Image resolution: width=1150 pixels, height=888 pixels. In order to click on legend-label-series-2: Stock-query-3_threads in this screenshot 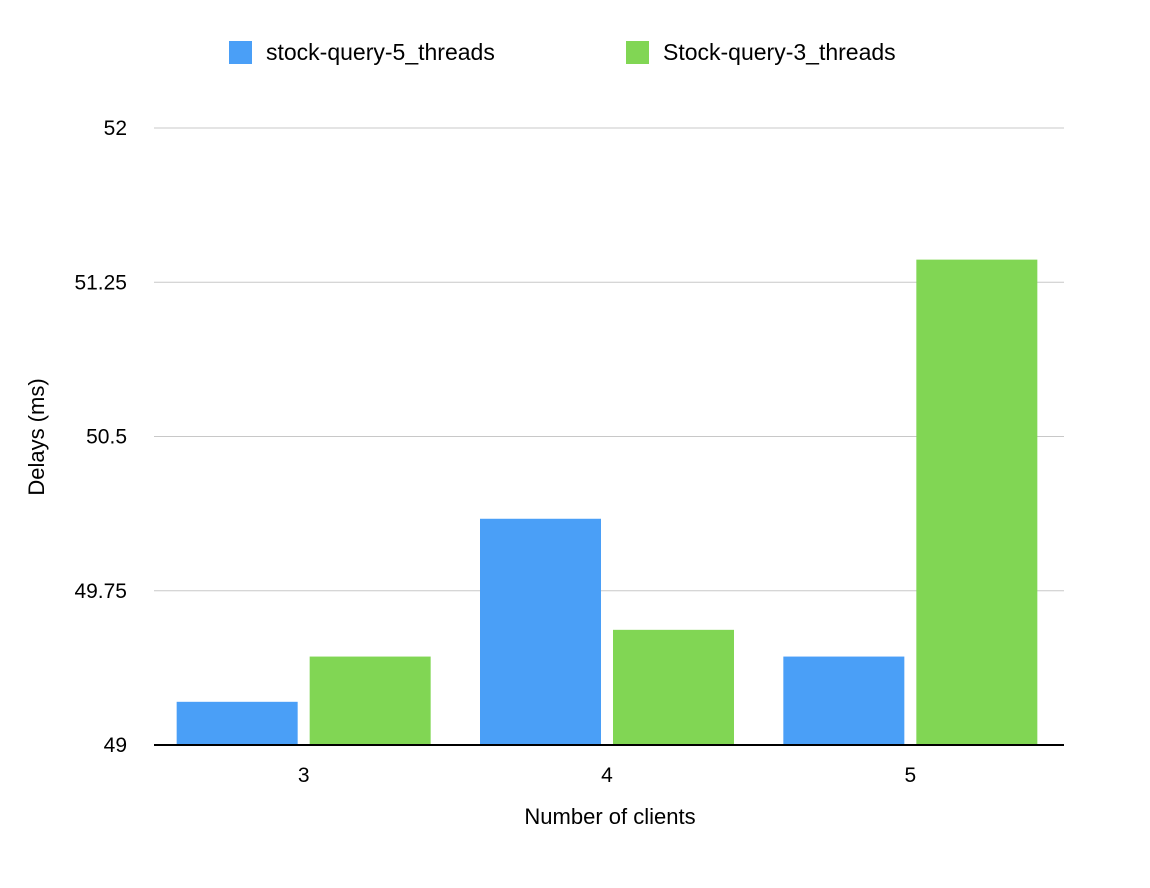, I will do `click(779, 51)`.